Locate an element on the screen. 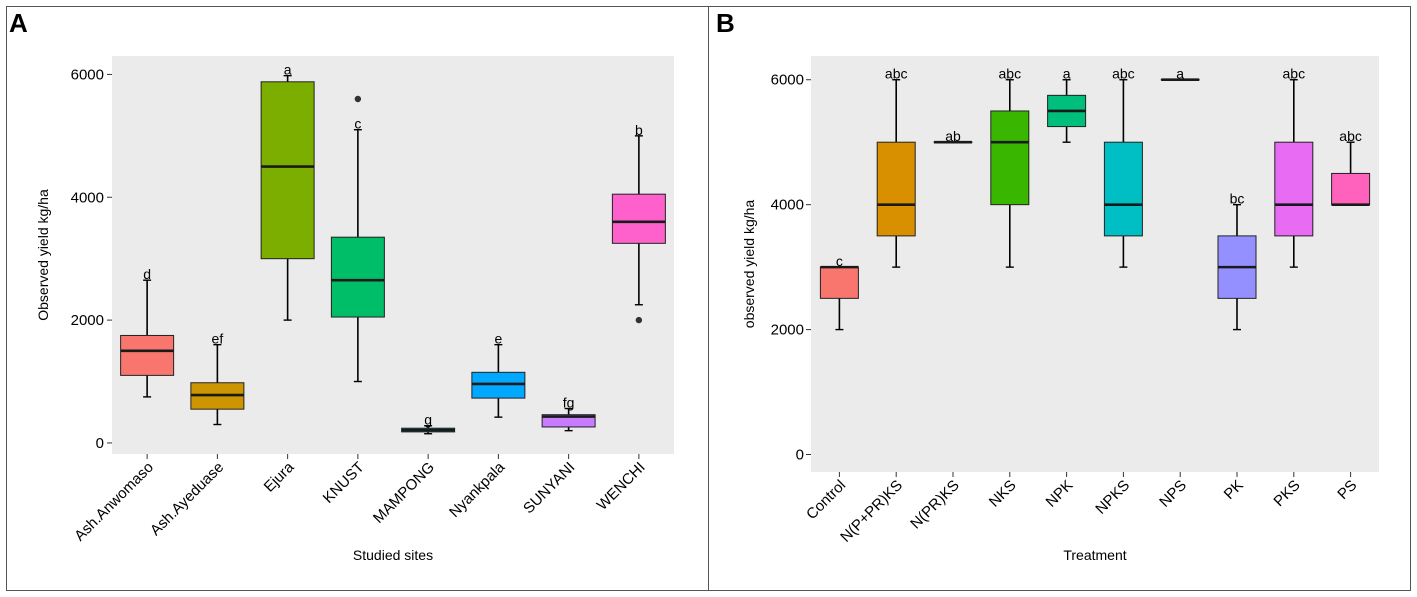 The image size is (1417, 597). significance-letter: e is located at coordinates (498, 339).